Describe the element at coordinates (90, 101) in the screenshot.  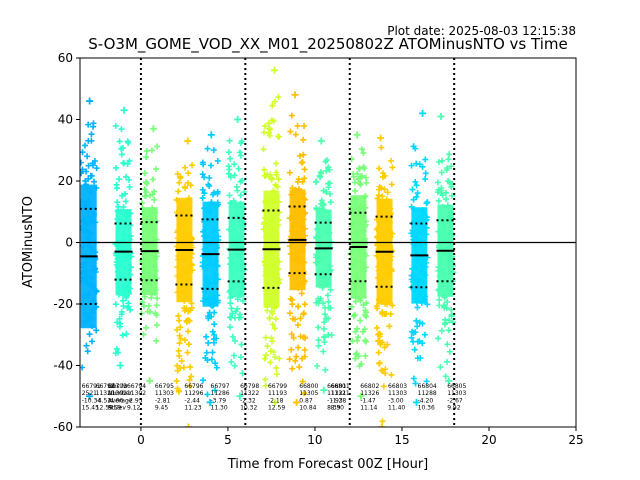
I see `extreme-point` at that location.